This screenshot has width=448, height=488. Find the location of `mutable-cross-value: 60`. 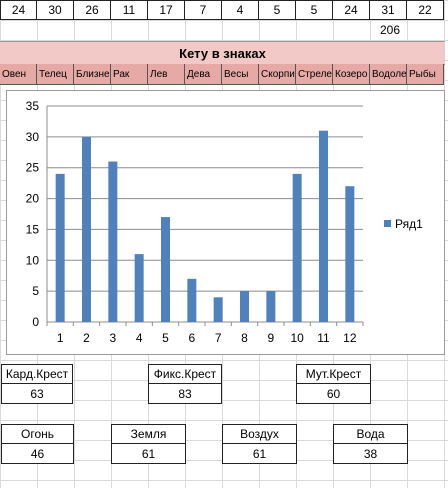

mutable-cross-value: 60 is located at coordinates (333, 394).